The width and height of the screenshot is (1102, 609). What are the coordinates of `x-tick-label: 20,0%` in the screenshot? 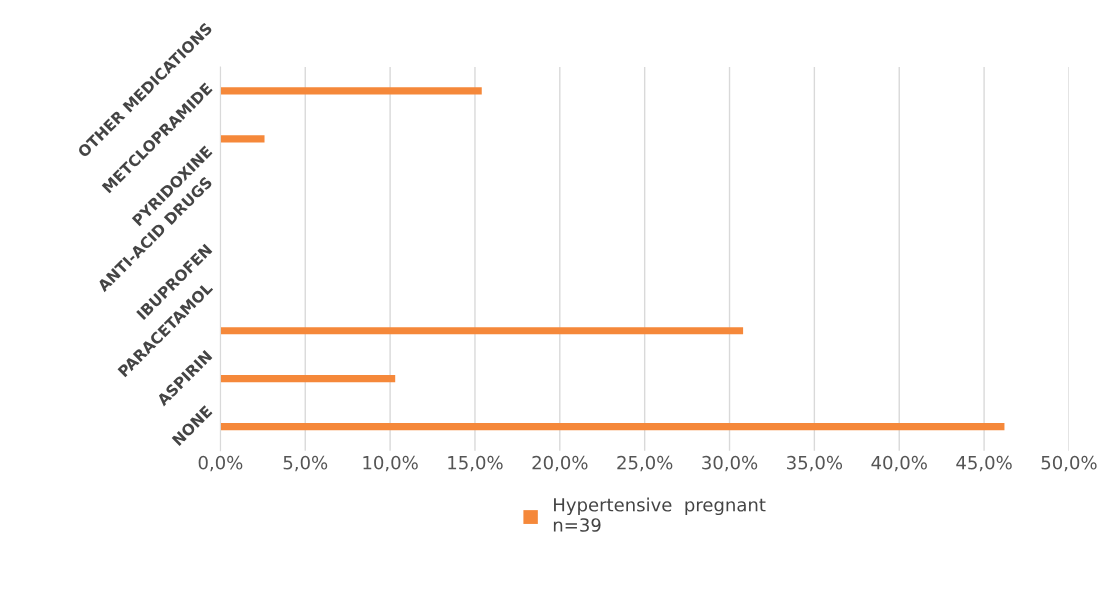 It's located at (560, 463).